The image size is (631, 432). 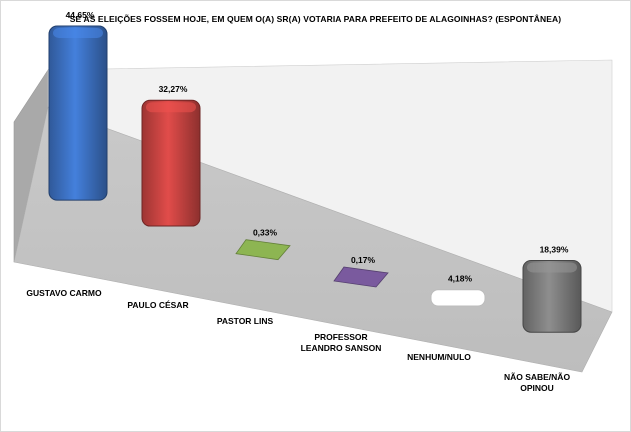 I want to click on data-label-3: 0,17%, so click(x=363, y=260).